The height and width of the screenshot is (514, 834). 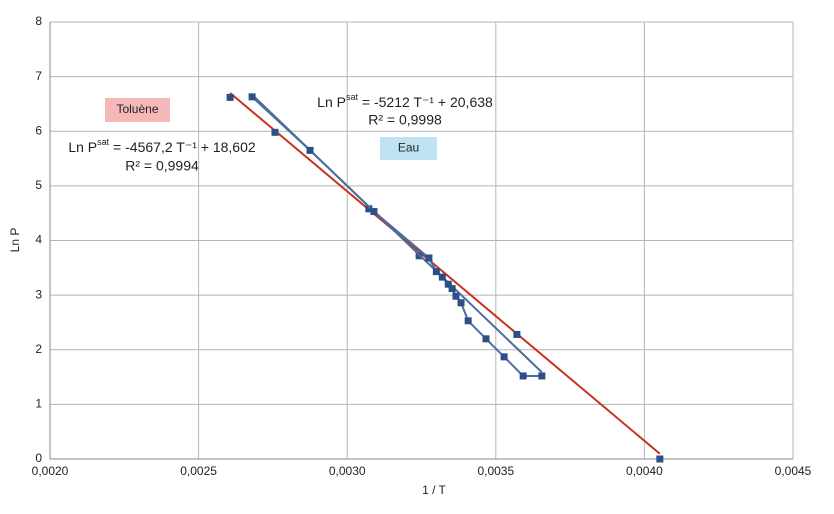 I want to click on y-tick-label: 4, so click(x=38, y=240).